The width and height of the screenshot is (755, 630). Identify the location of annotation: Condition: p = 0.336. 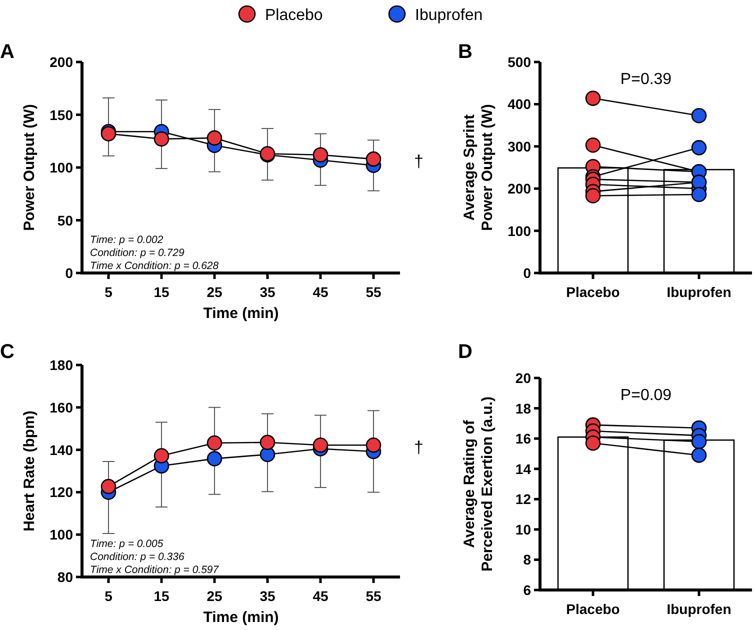
(137, 557).